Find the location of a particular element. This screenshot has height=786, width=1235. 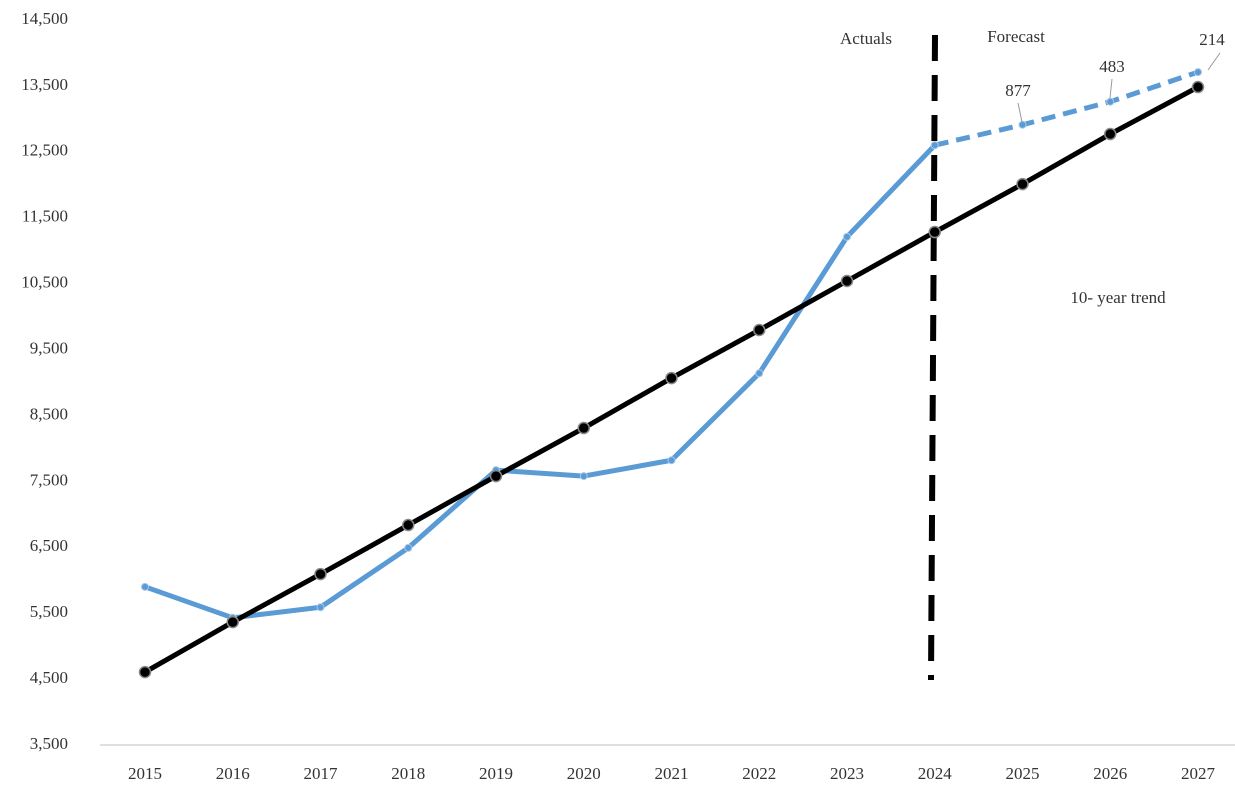

x-tick-label: 2018 is located at coordinates (408, 773).